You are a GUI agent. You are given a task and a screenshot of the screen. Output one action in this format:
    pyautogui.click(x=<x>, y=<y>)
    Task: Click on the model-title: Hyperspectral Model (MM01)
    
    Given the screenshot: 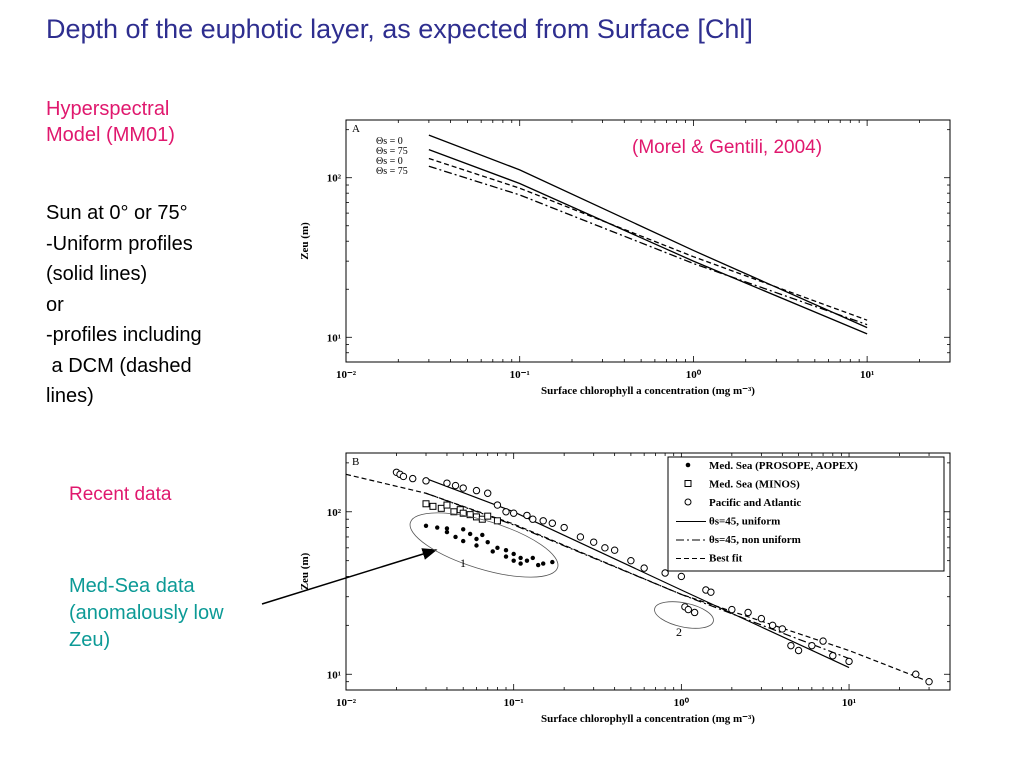 What is the action you would take?
    pyautogui.click(x=110, y=122)
    